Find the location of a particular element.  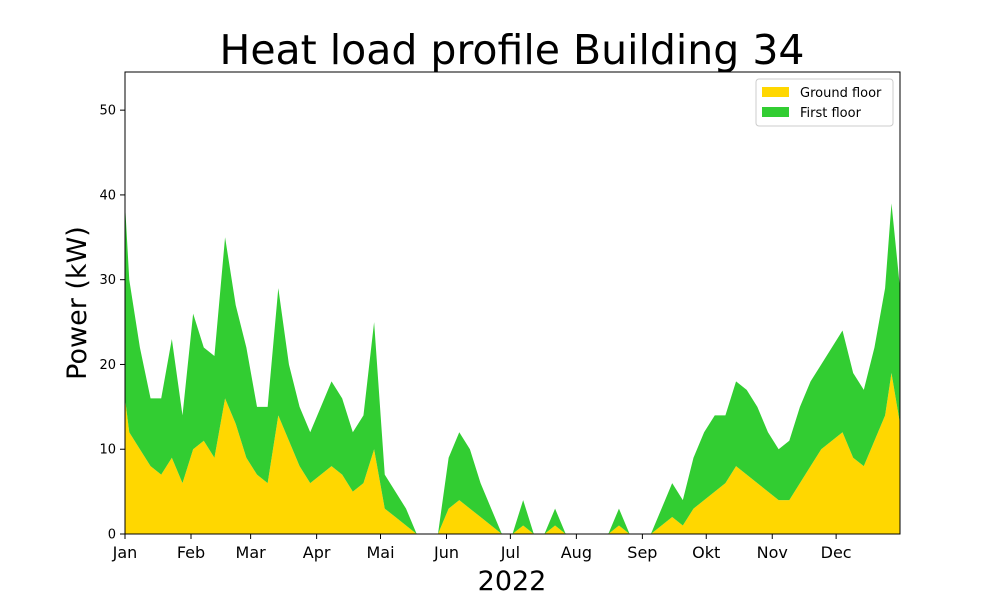

x-tick-label: Mai is located at coordinates (380, 552).